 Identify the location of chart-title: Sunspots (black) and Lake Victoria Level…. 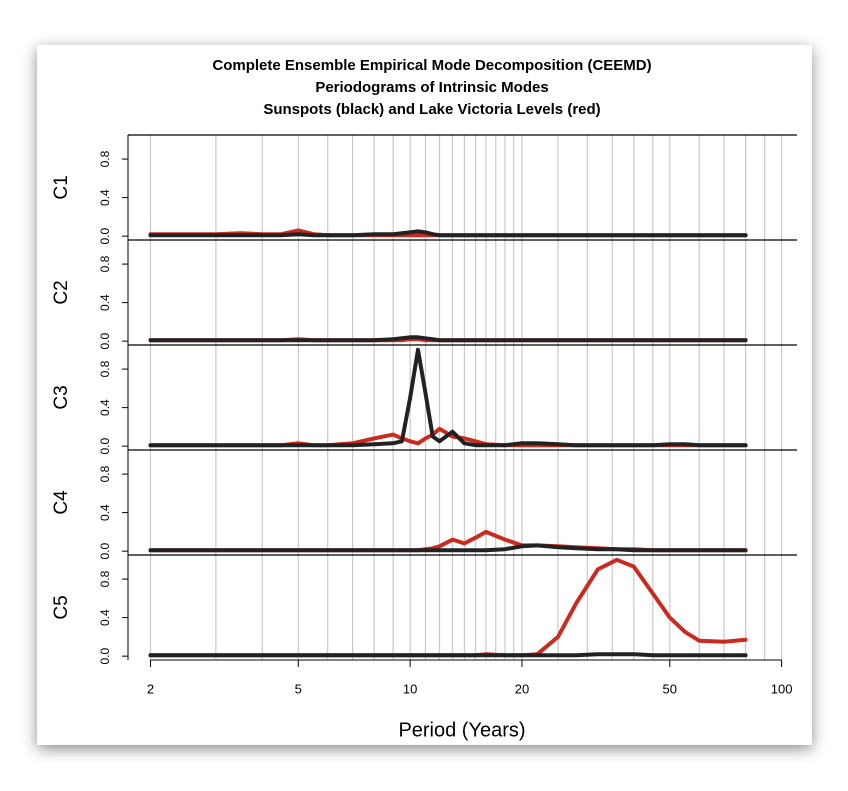
(431, 109).